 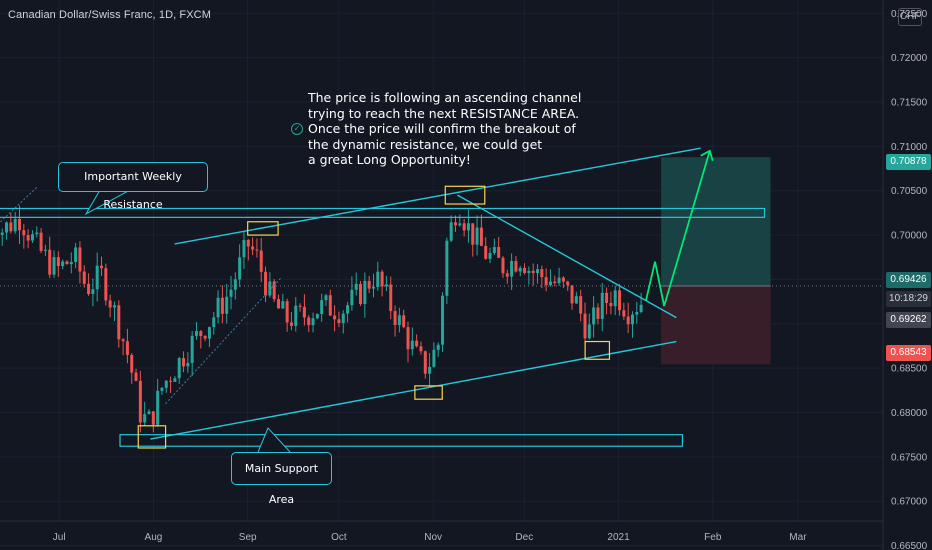 What do you see at coordinates (909, 147) in the screenshot?
I see `y-tick-label: 0.71000` at bounding box center [909, 147].